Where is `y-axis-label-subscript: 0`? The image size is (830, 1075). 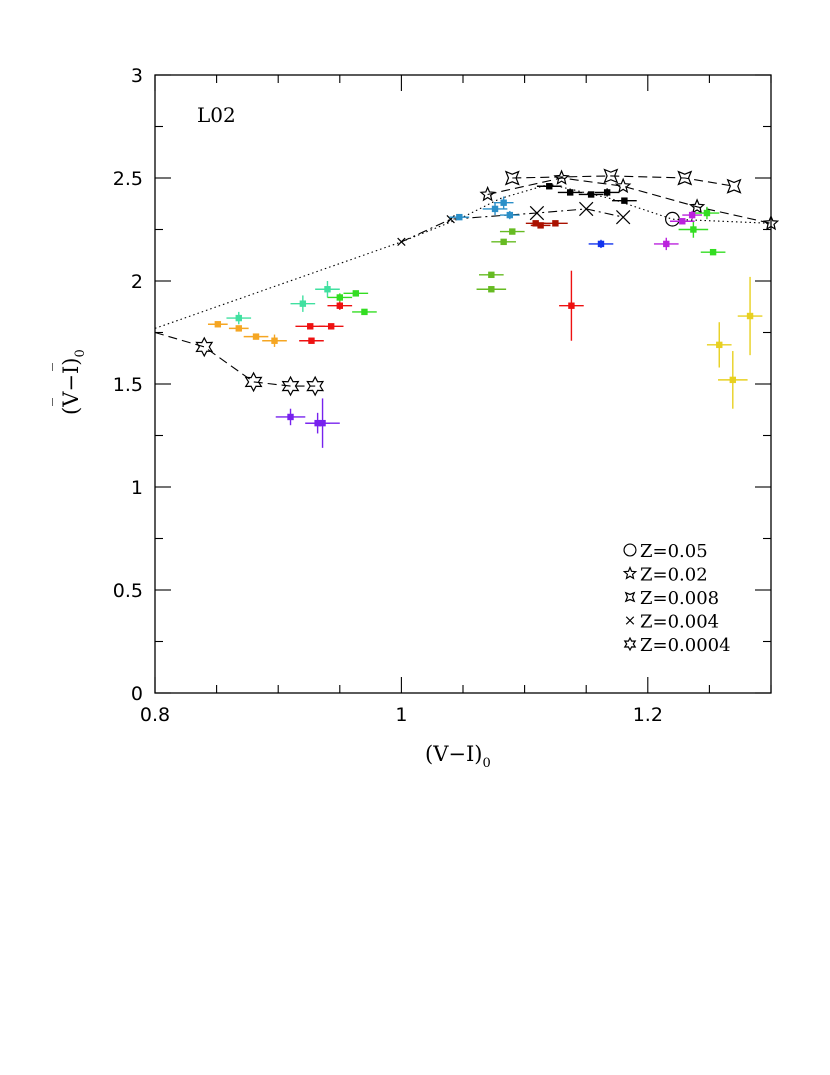 y-axis-label-subscript: 0 is located at coordinates (80, 353).